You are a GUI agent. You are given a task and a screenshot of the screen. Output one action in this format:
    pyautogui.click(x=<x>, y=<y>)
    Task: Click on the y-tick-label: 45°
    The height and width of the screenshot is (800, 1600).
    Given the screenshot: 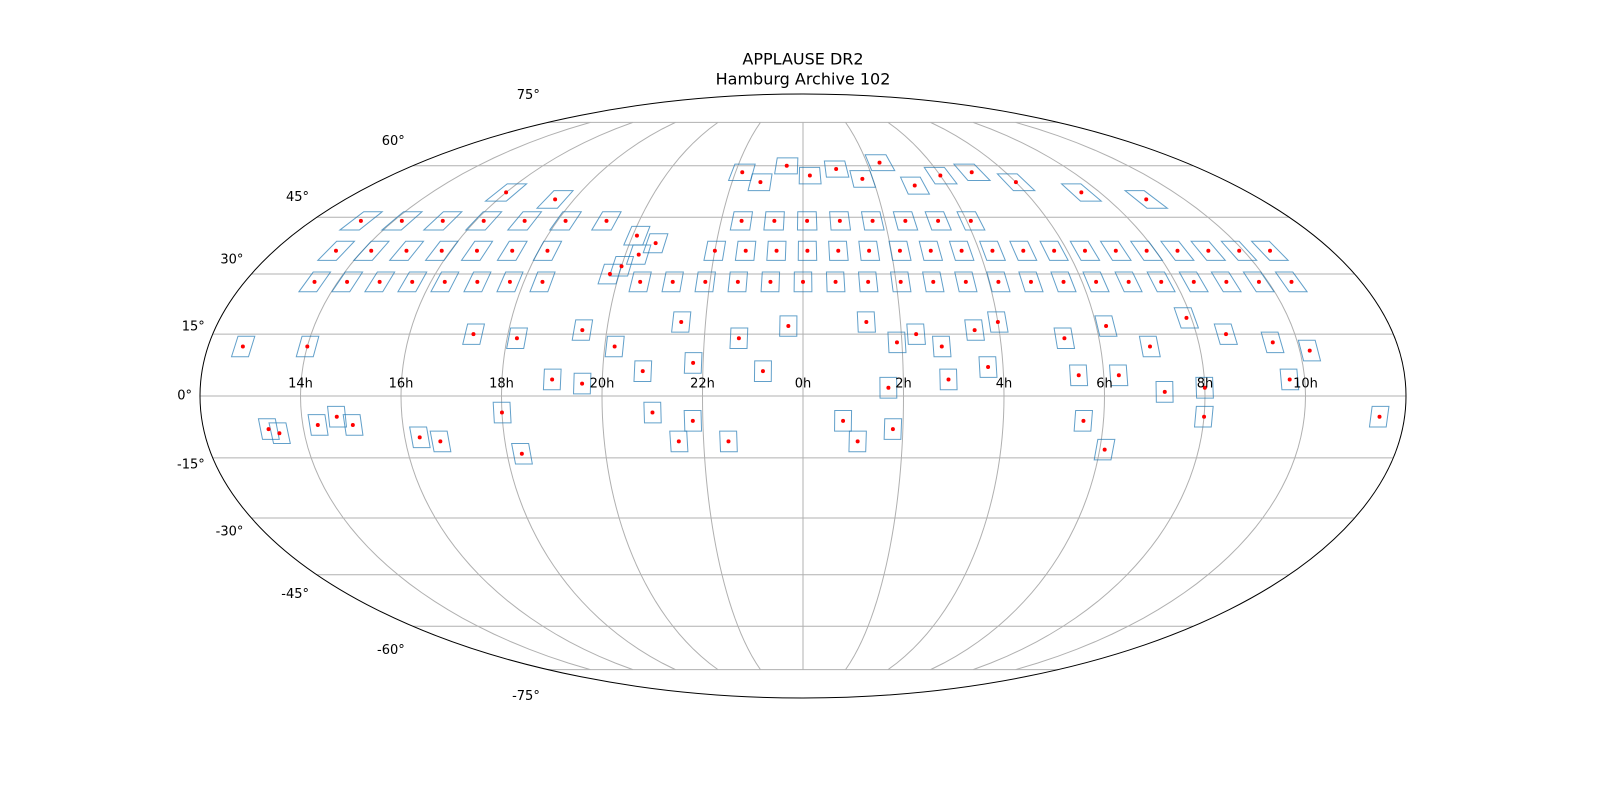 What is the action you would take?
    pyautogui.click(x=297, y=197)
    